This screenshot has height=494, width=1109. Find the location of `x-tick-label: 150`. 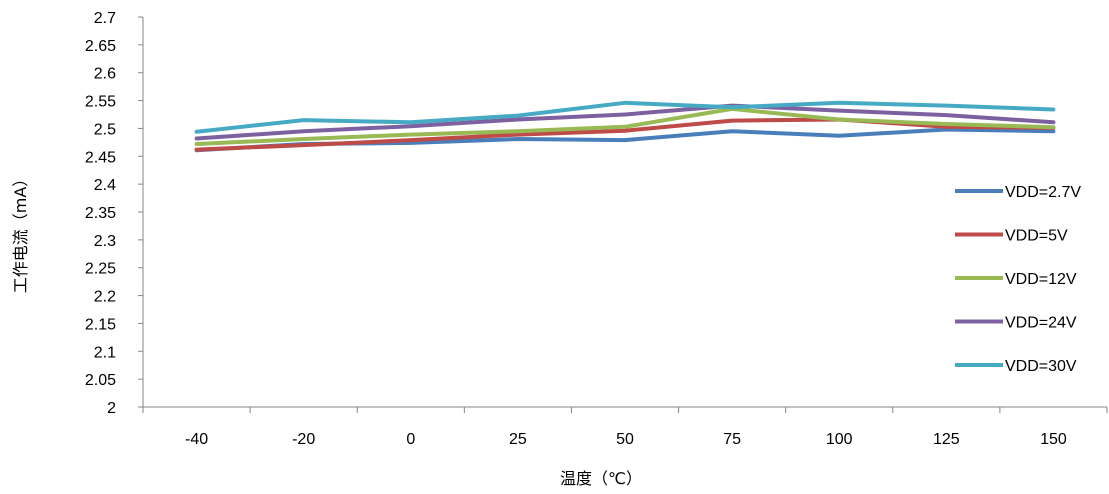

x-tick-label: 150 is located at coordinates (1053, 439).